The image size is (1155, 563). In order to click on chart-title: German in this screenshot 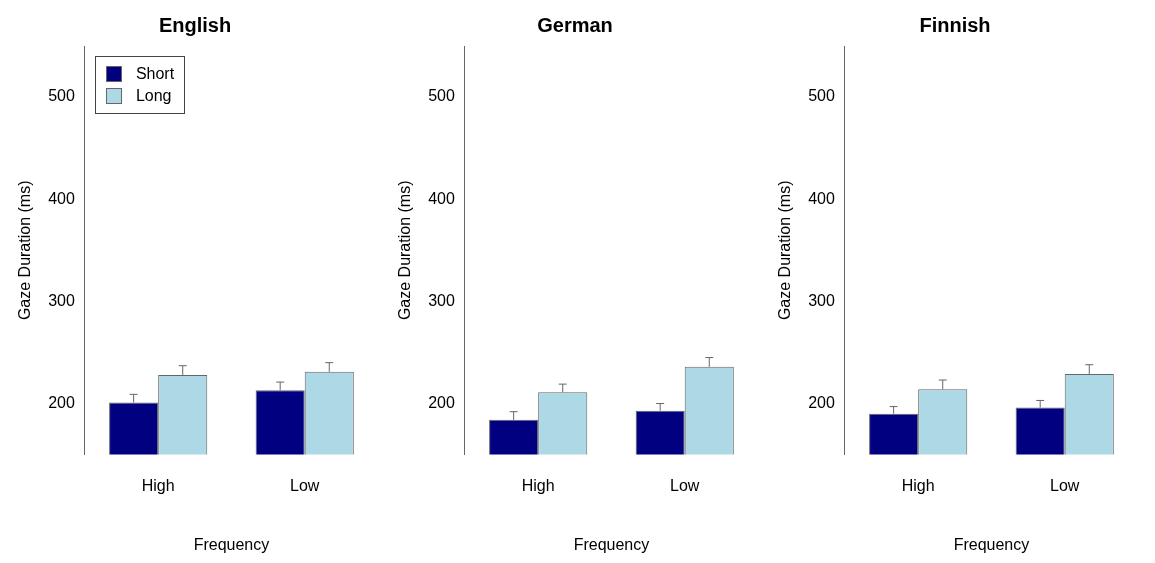, I will do `click(575, 24)`.